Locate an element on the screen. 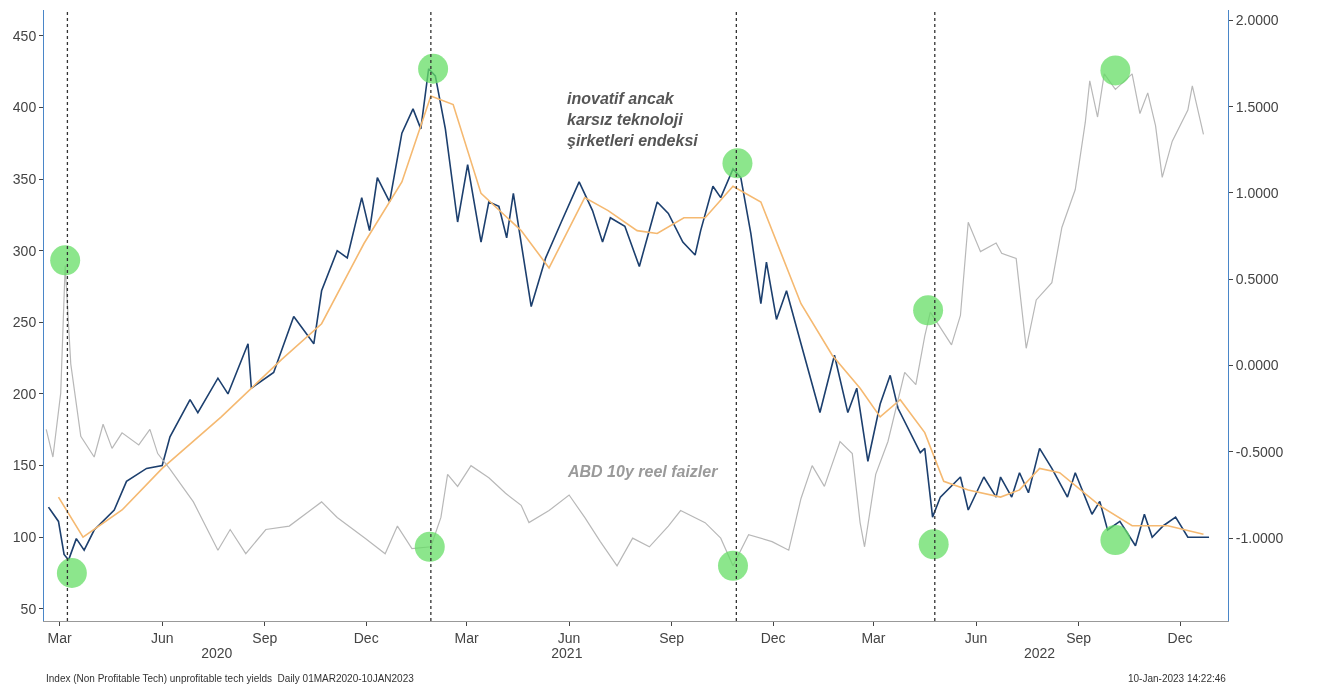  x2-tick-label: 2020 is located at coordinates (217, 653).